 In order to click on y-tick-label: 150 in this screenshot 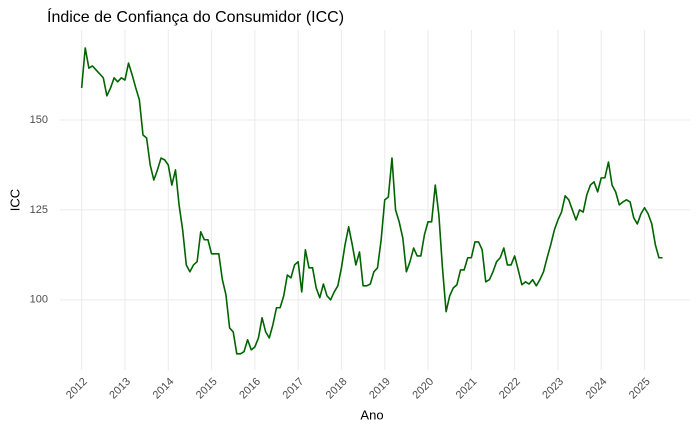, I will do `click(39, 120)`.